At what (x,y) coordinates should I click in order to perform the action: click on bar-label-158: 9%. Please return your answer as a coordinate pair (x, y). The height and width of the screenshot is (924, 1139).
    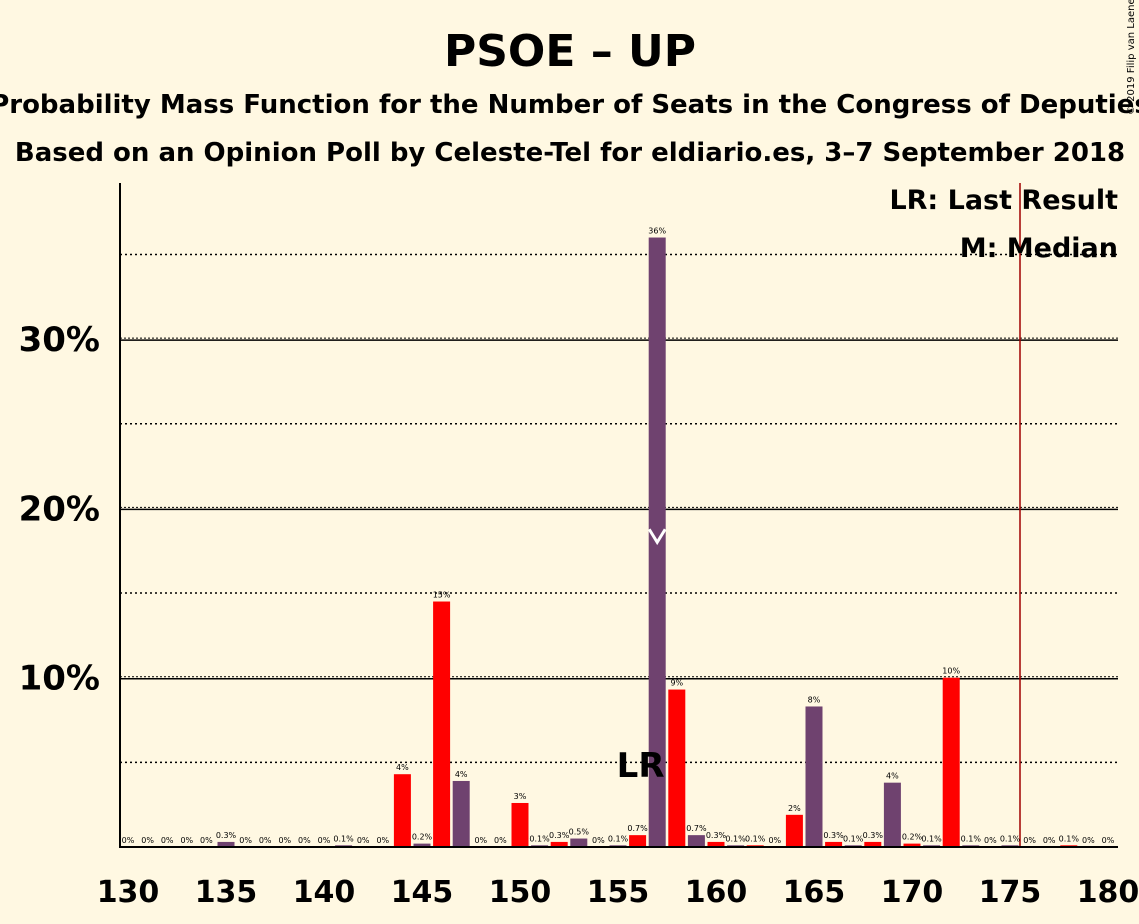
    Looking at the image, I should click on (676, 683).